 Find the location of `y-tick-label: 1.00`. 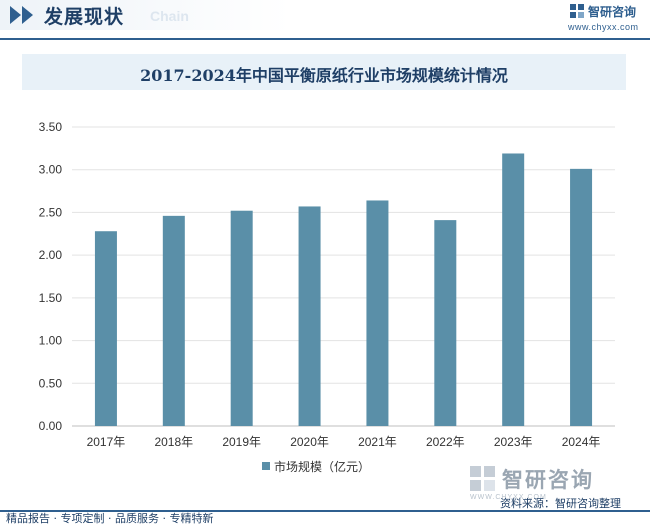

y-tick-label: 1.00 is located at coordinates (51, 341).